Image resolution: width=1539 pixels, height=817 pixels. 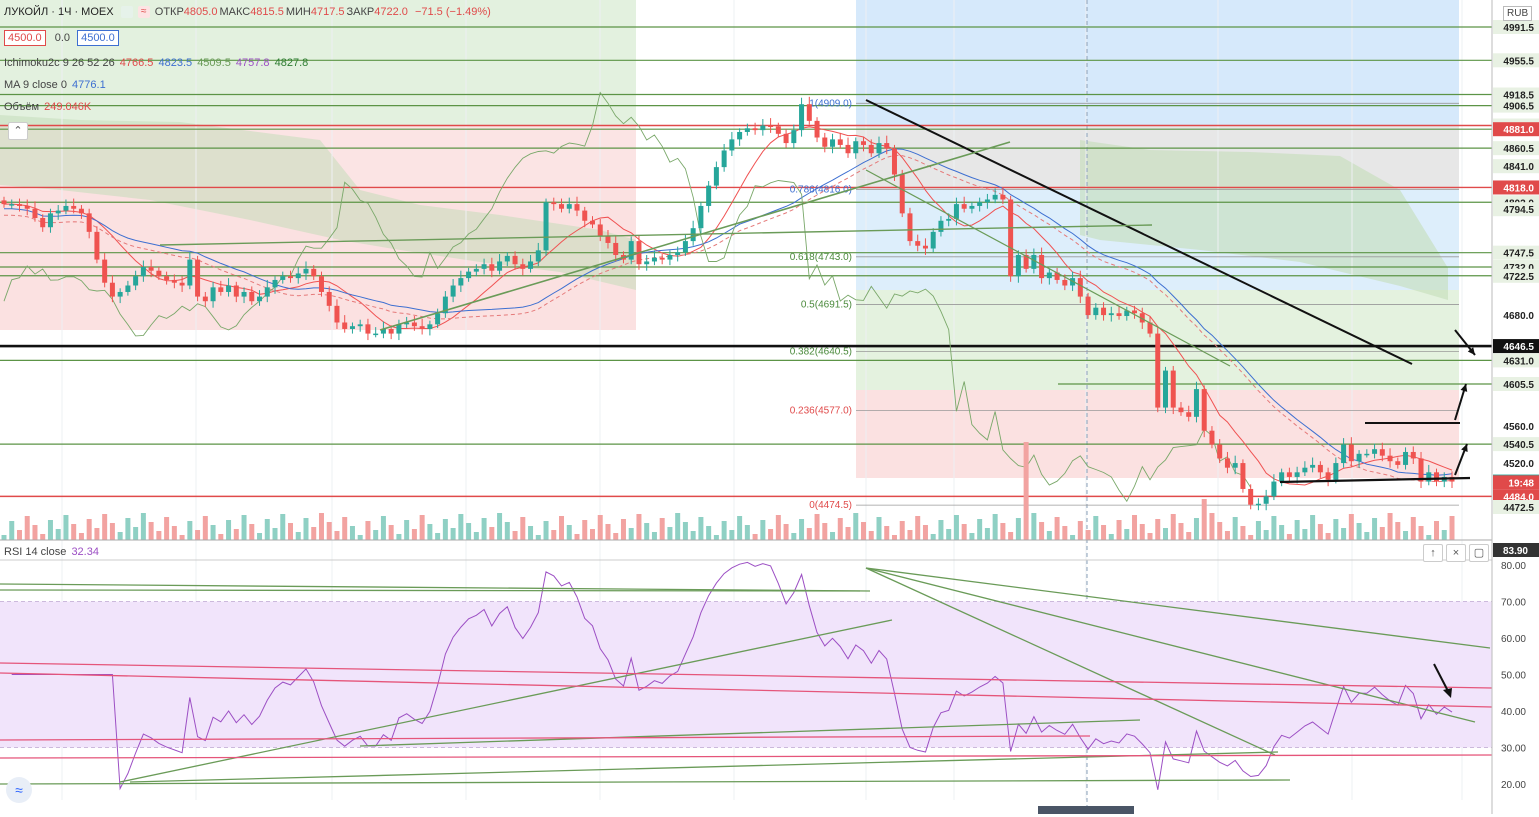 I want to click on cloud-right, so click(x=1264, y=220).